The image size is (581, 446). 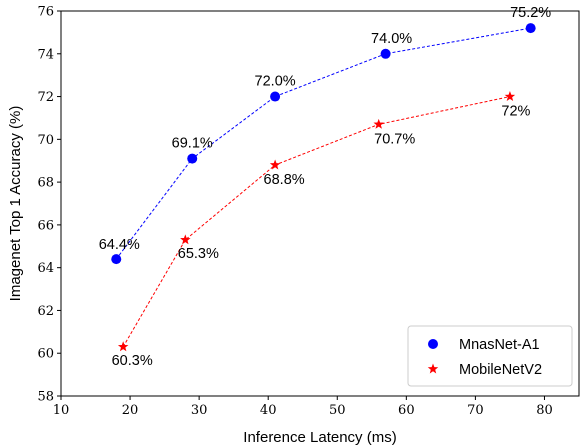 What do you see at coordinates (319, 437) in the screenshot?
I see `x-axis-label: Inference Latency (ms)` at bounding box center [319, 437].